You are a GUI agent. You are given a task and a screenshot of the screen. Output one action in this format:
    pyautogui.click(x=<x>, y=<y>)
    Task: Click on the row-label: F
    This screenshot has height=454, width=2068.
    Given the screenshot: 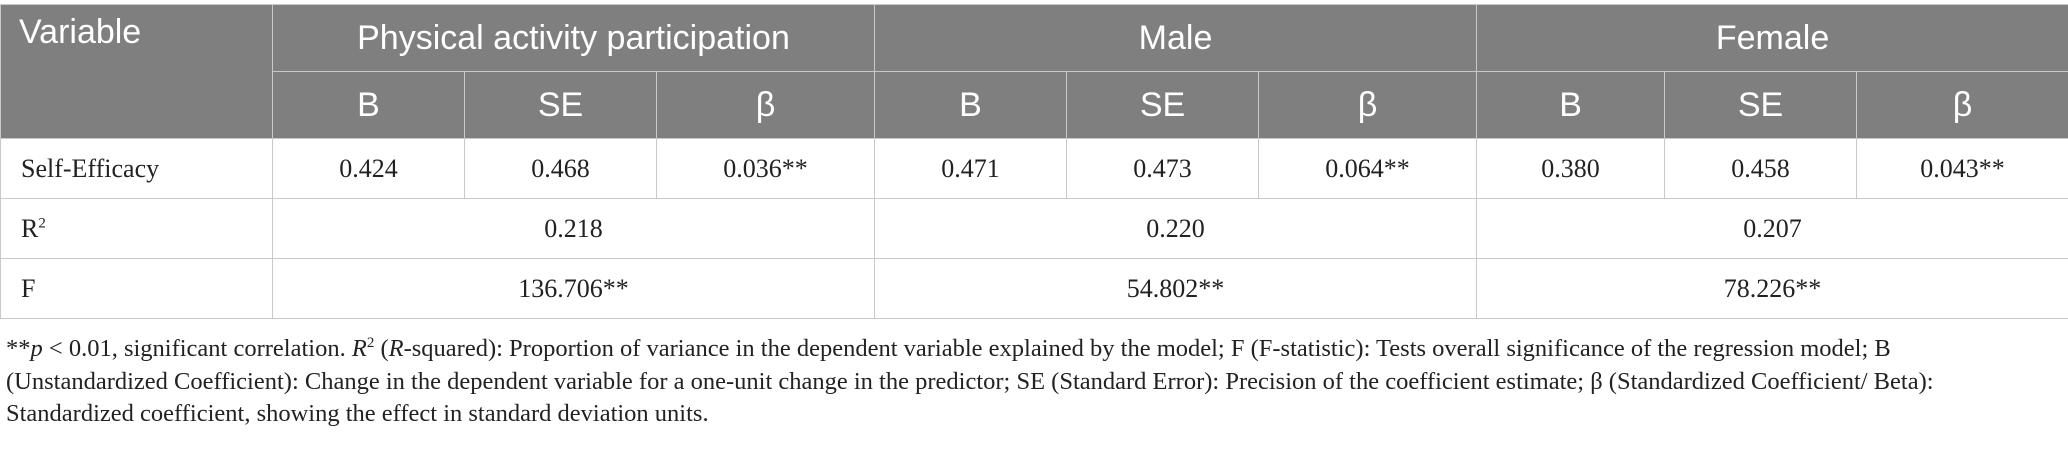 What is the action you would take?
    pyautogui.click(x=136, y=288)
    